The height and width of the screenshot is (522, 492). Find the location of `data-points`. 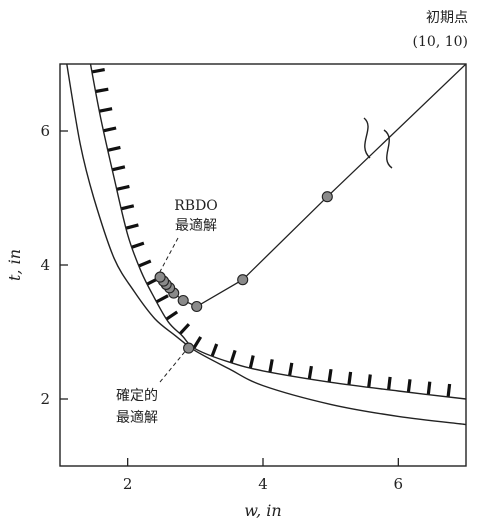

data-points is located at coordinates (243, 272).